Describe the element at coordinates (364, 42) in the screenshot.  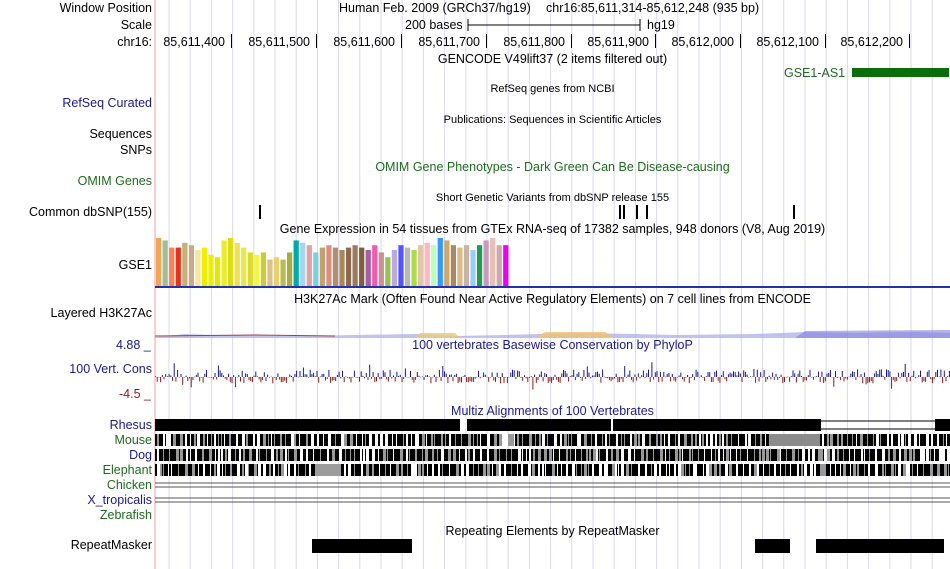
I see `ruler-tick-label: 85,611,600` at that location.